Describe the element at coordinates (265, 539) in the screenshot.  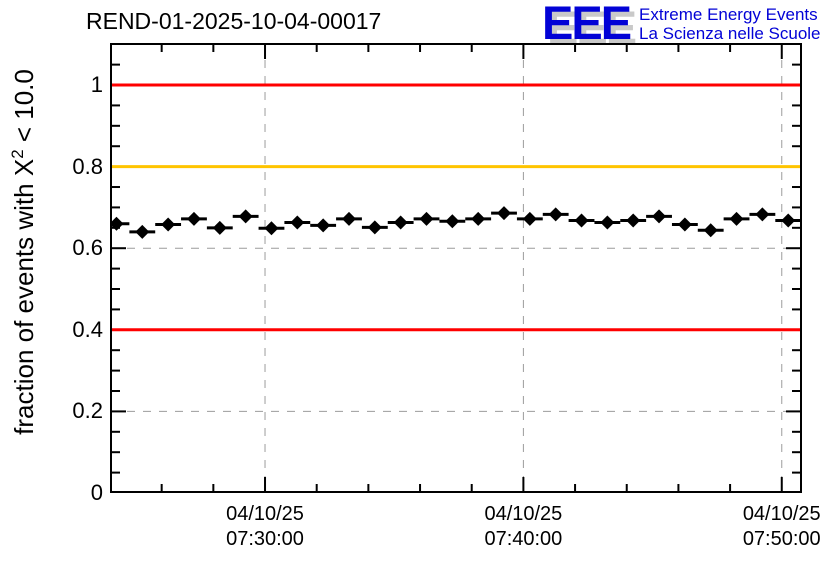
I see `x-tick-time: 07:30:00` at that location.